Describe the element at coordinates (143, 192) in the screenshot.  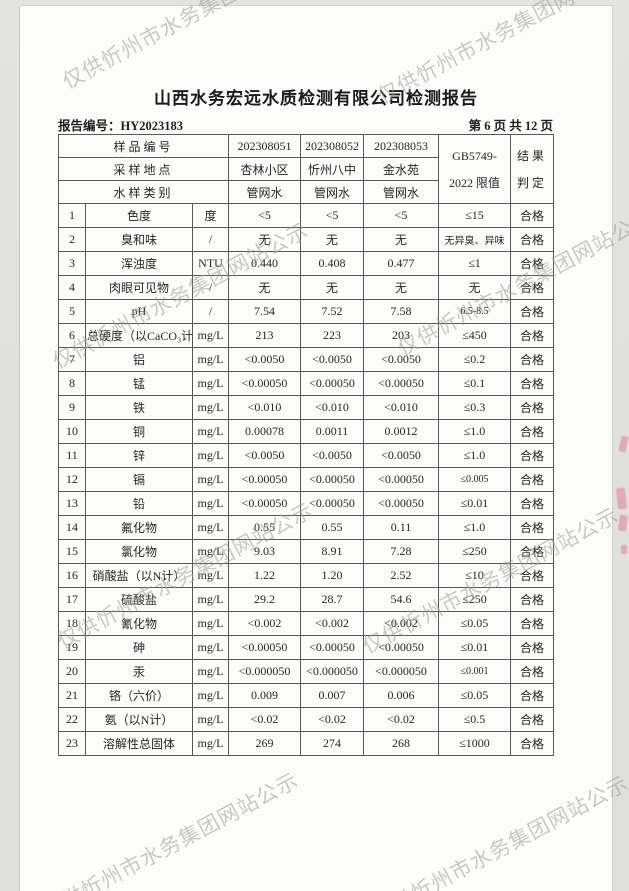
I see `water-type-label: 水样类别` at that location.